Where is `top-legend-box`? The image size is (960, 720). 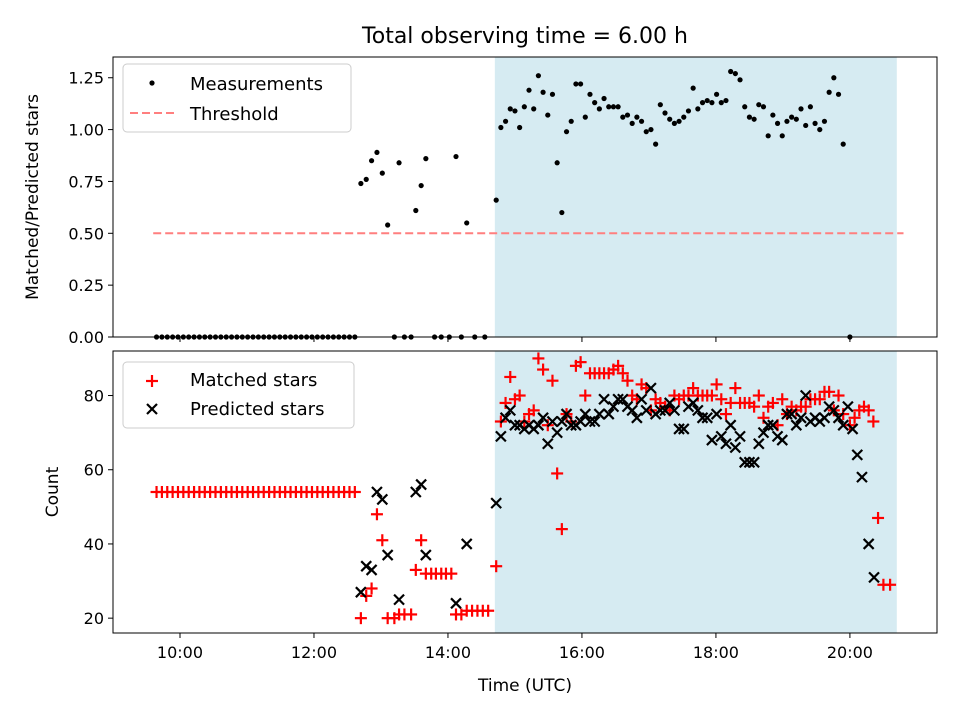 top-legend-box is located at coordinates (237, 98).